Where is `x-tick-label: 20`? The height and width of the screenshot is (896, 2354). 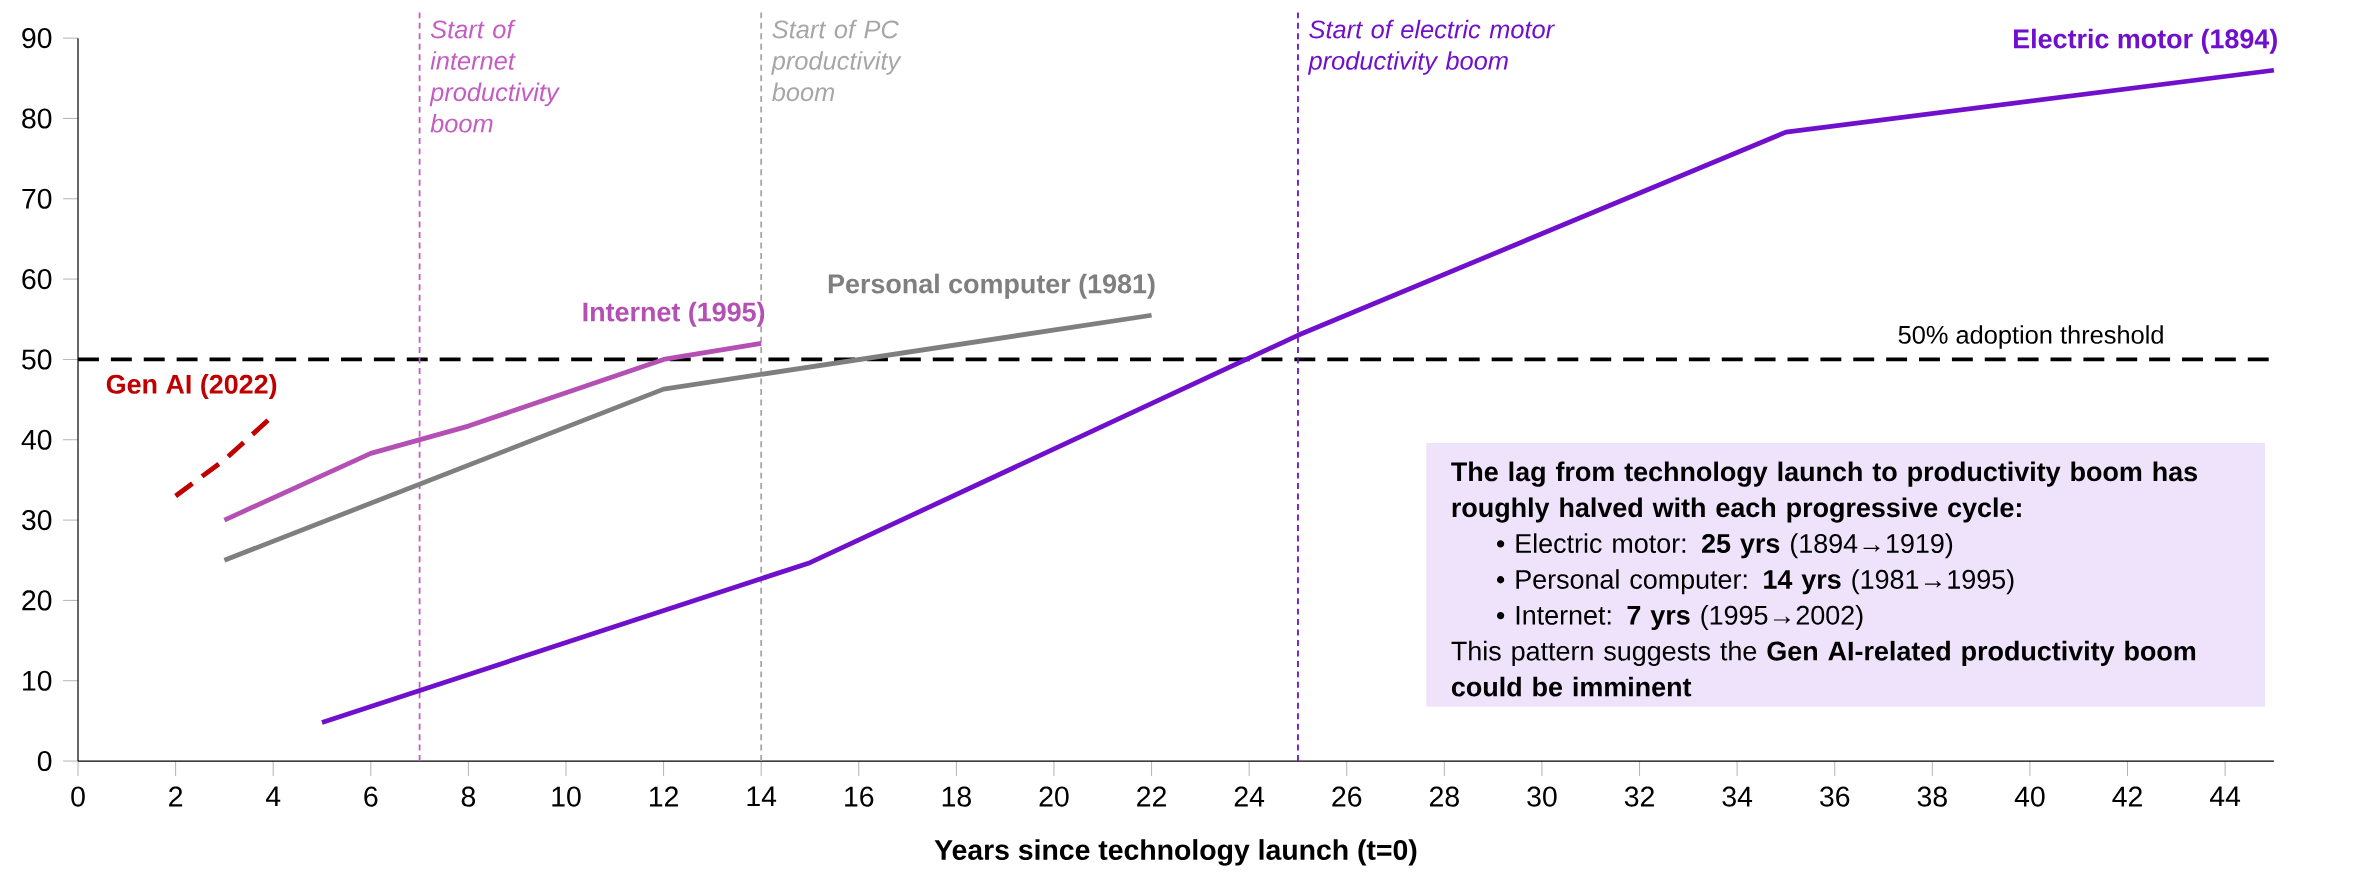
x-tick-label: 20 is located at coordinates (1054, 796).